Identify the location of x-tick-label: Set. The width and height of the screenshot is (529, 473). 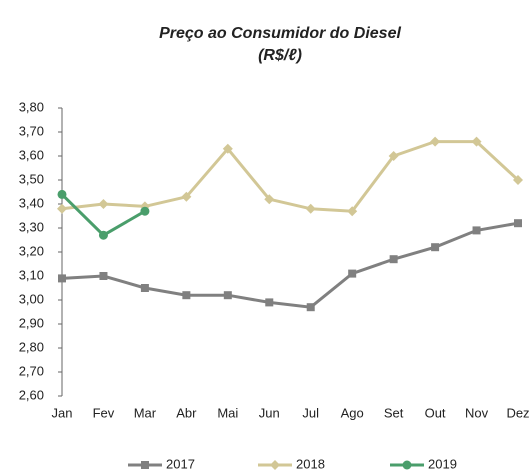
(394, 412).